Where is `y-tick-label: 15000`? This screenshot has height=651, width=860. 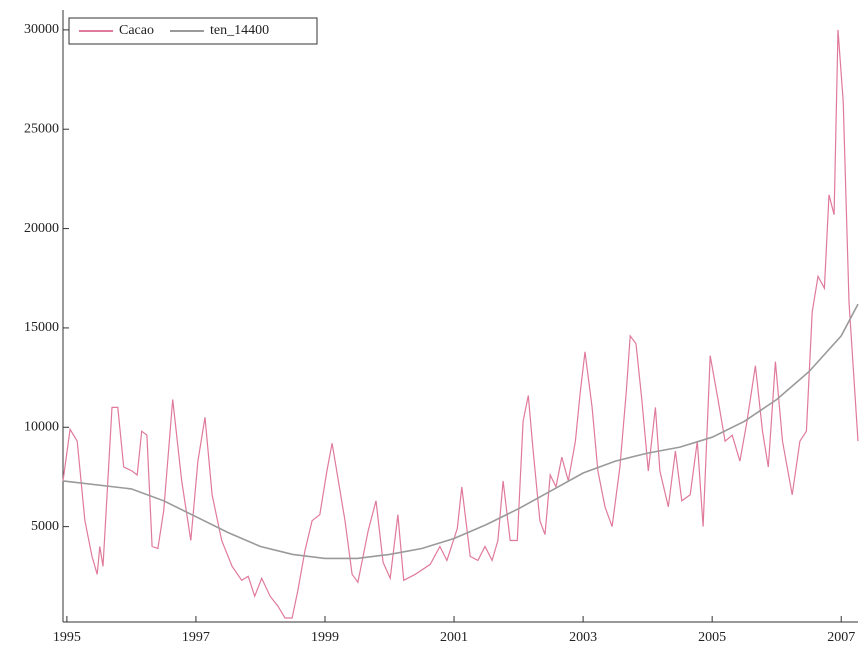
y-tick-label: 15000 is located at coordinates (41, 327).